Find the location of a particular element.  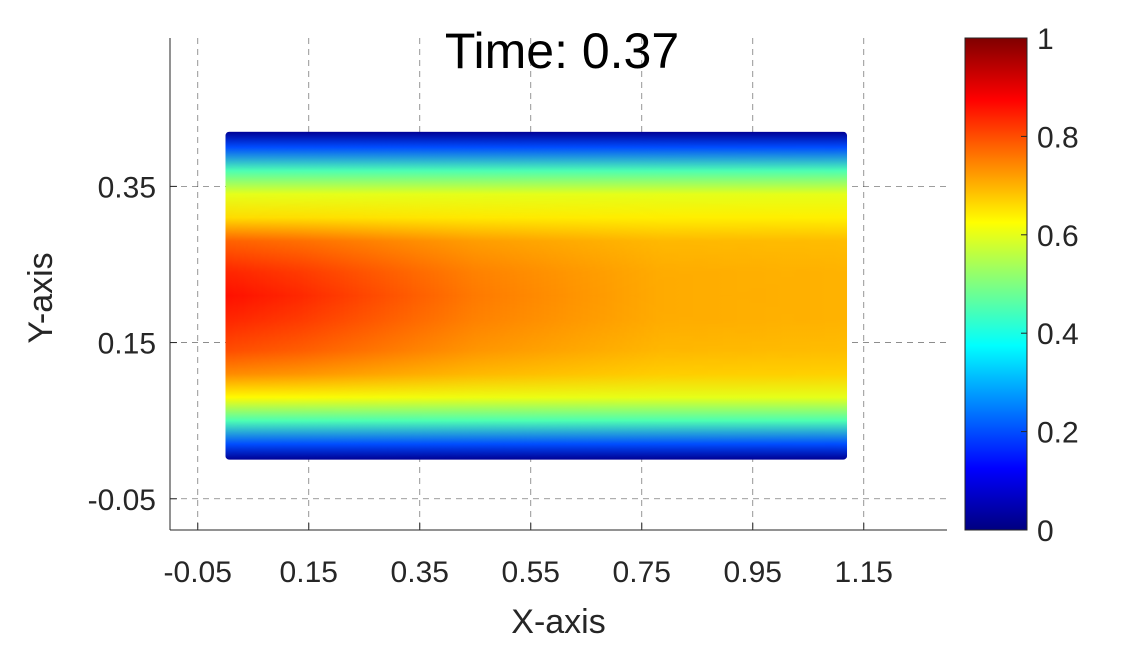

y-tick-label: -0.05 is located at coordinates (122, 500).